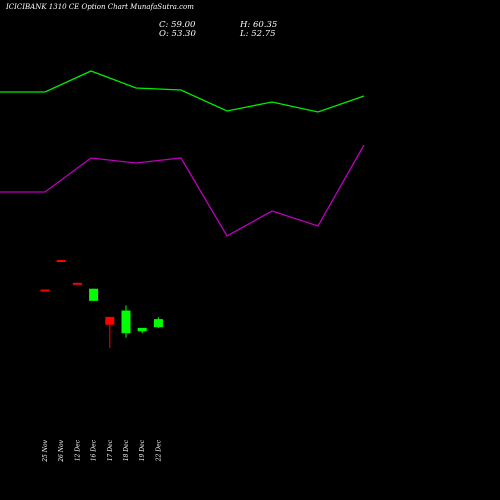  I want to click on x-tick-label: 25 Nov, so click(45, 450).